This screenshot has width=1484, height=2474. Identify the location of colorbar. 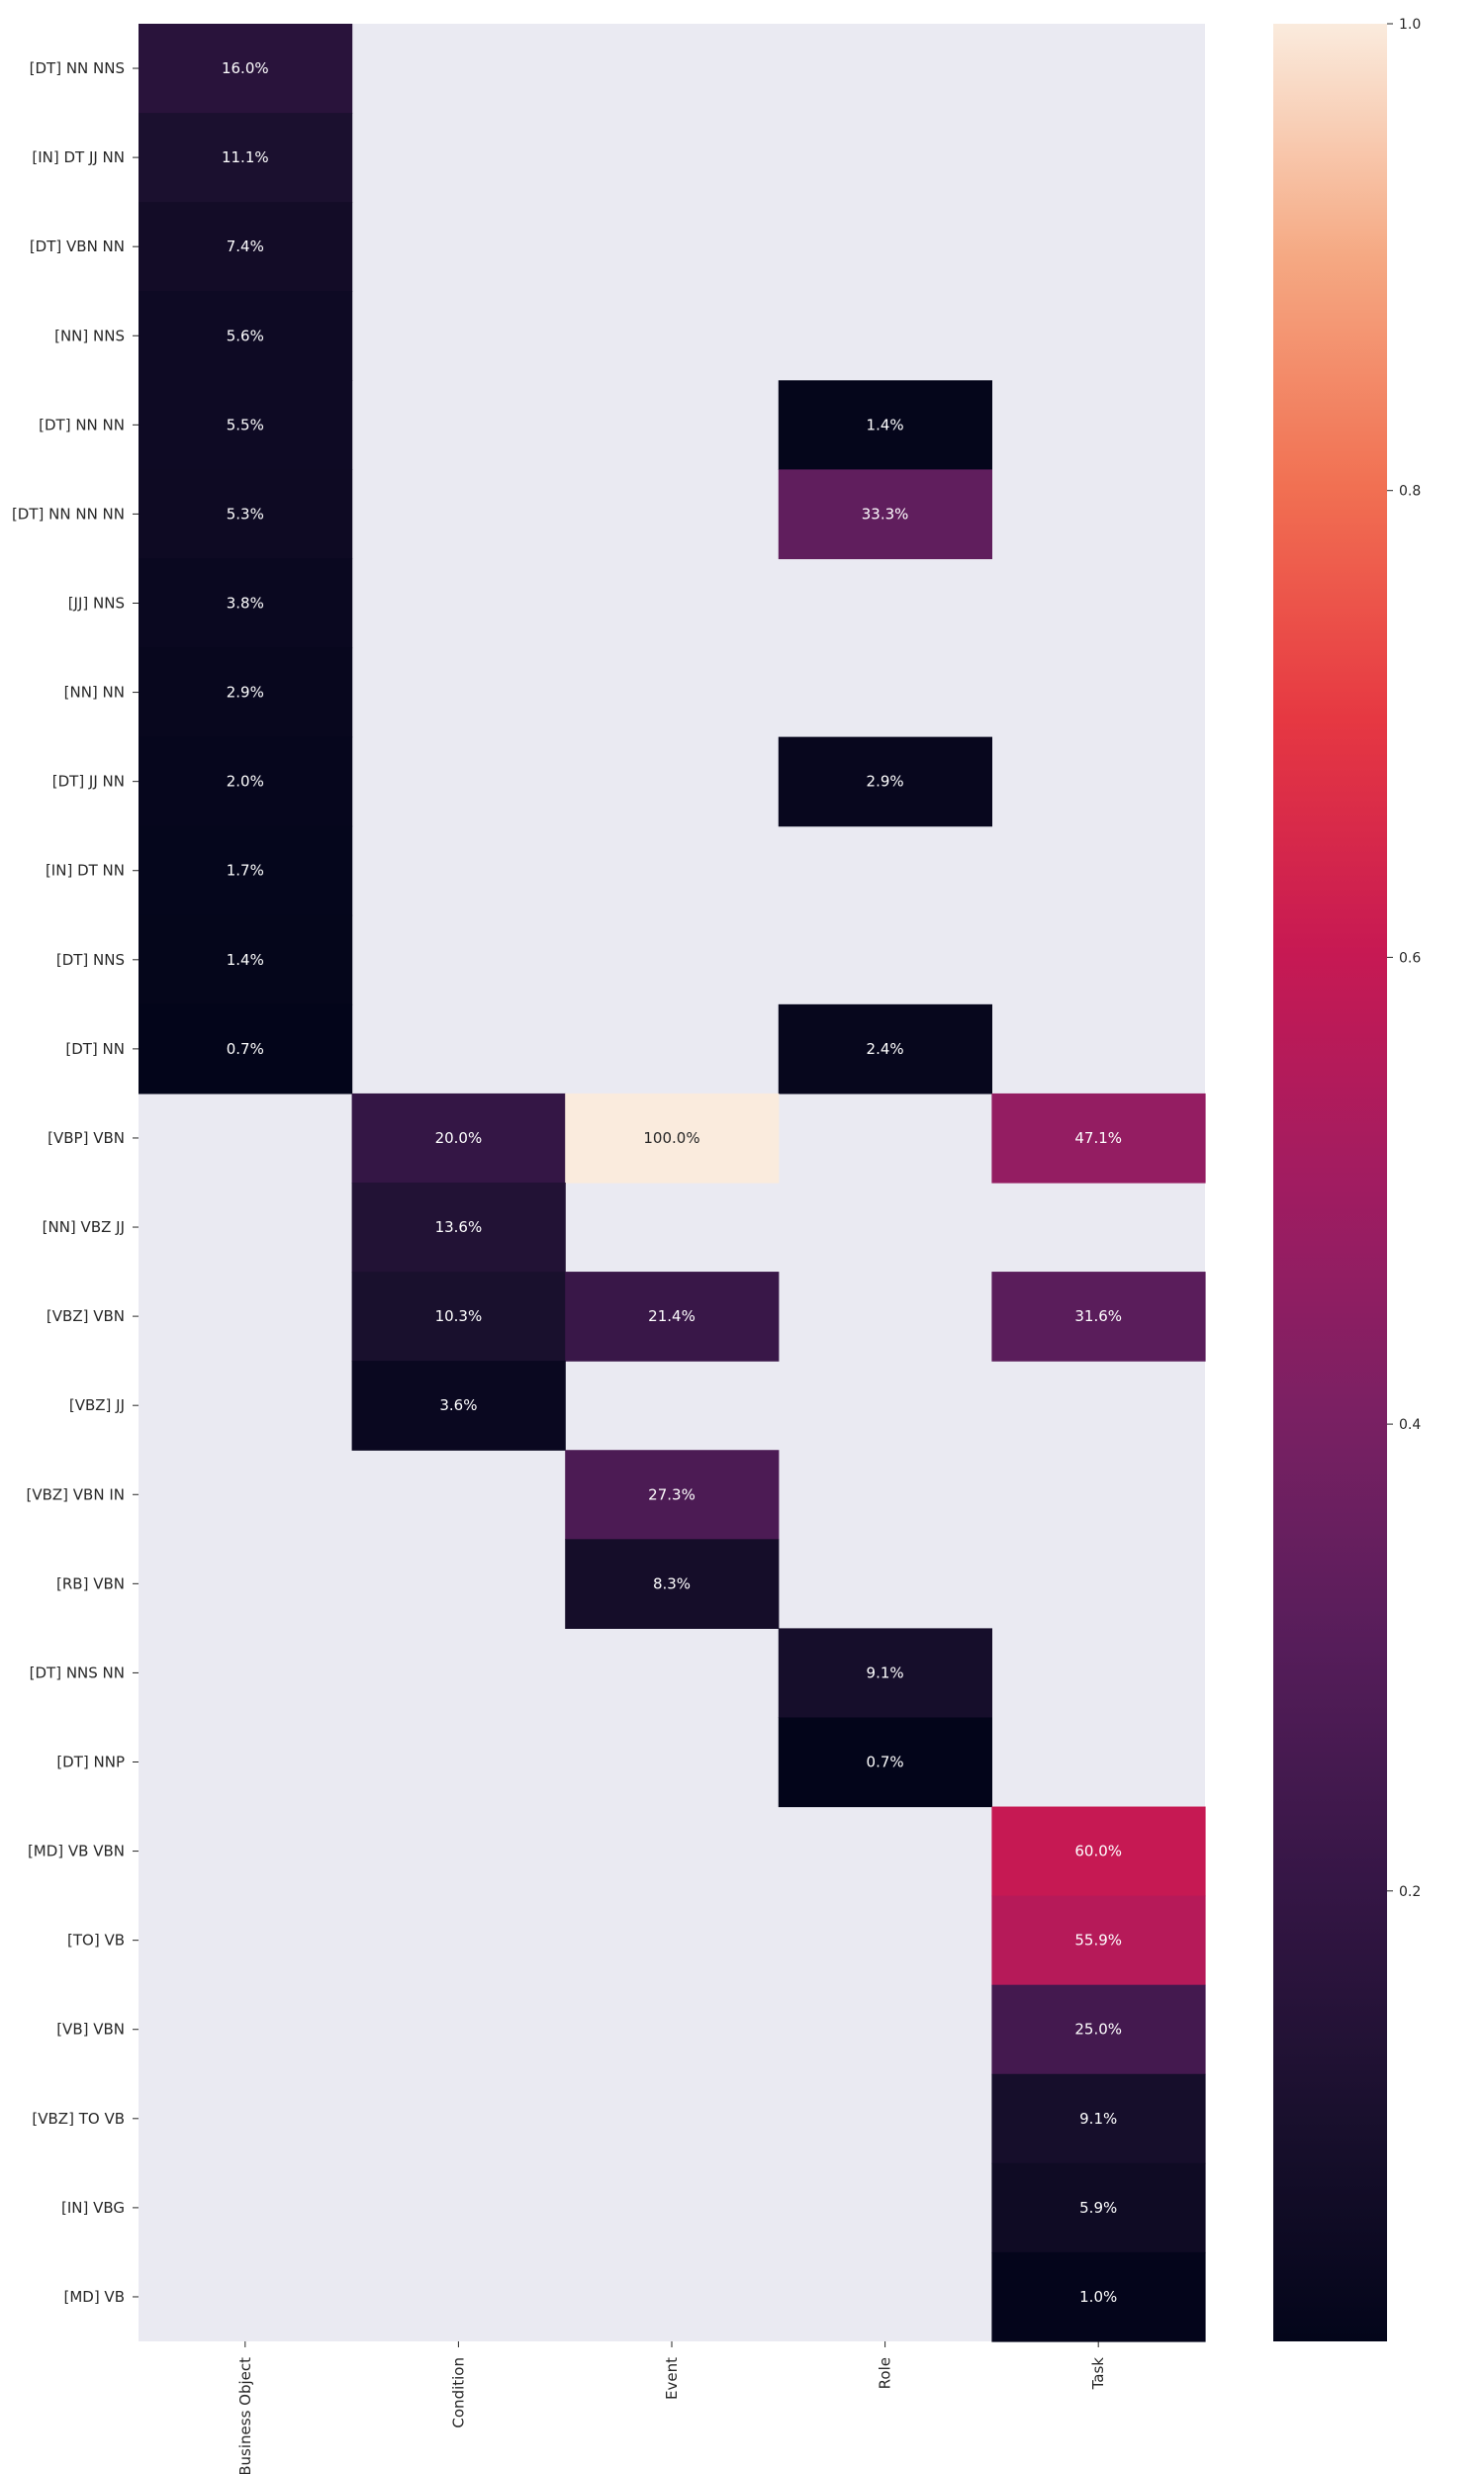
(1330, 1182).